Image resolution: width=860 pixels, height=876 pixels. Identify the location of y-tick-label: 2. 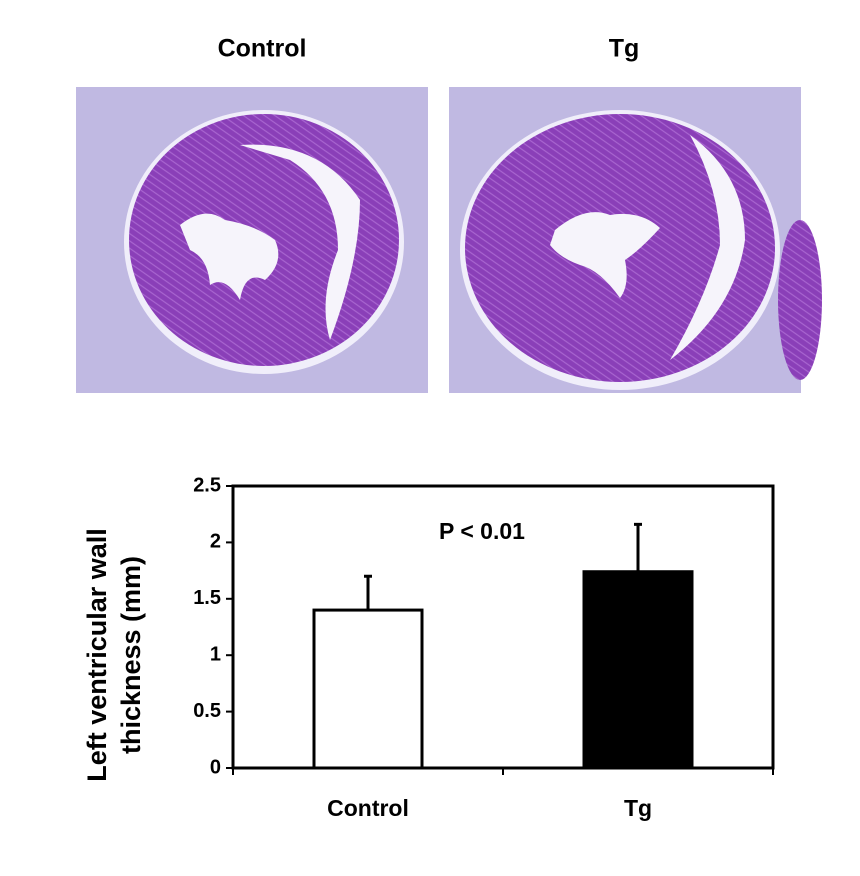
(215, 542).